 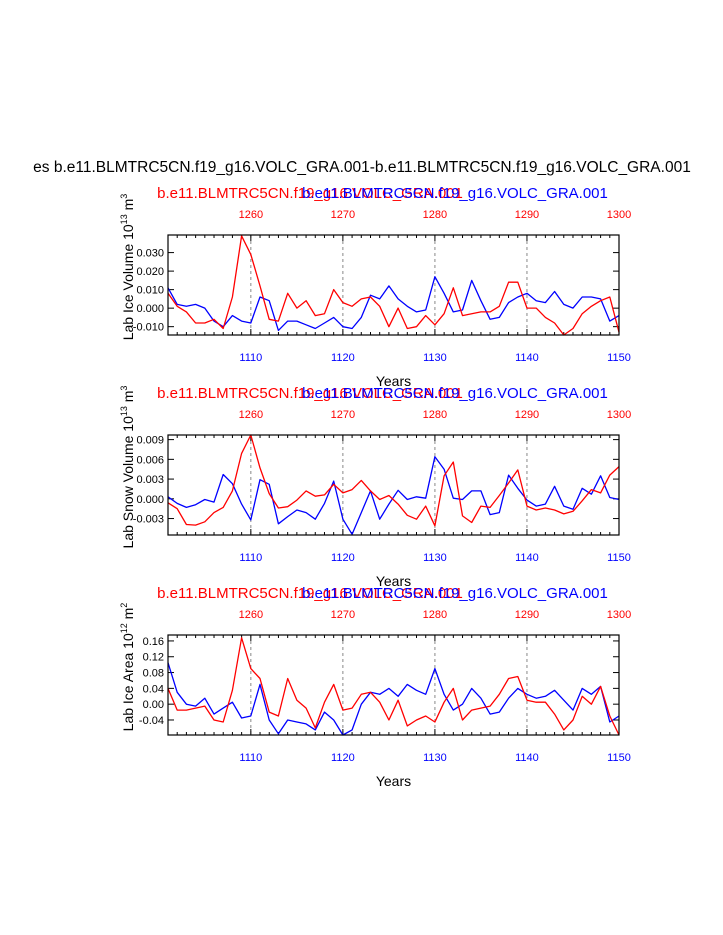 I want to click on y-tick-label: 0.00, so click(x=153, y=705).